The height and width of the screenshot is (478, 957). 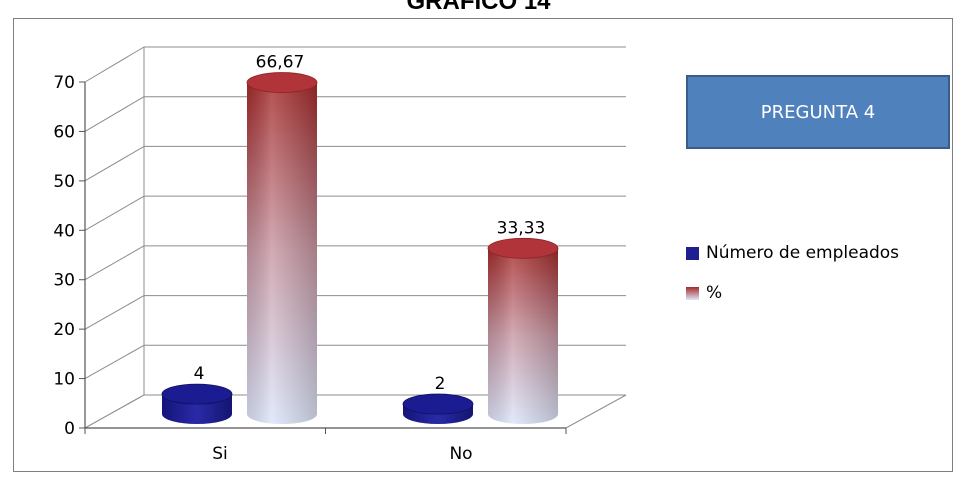 What do you see at coordinates (64, 132) in the screenshot?
I see `y-tick-label: 60` at bounding box center [64, 132].